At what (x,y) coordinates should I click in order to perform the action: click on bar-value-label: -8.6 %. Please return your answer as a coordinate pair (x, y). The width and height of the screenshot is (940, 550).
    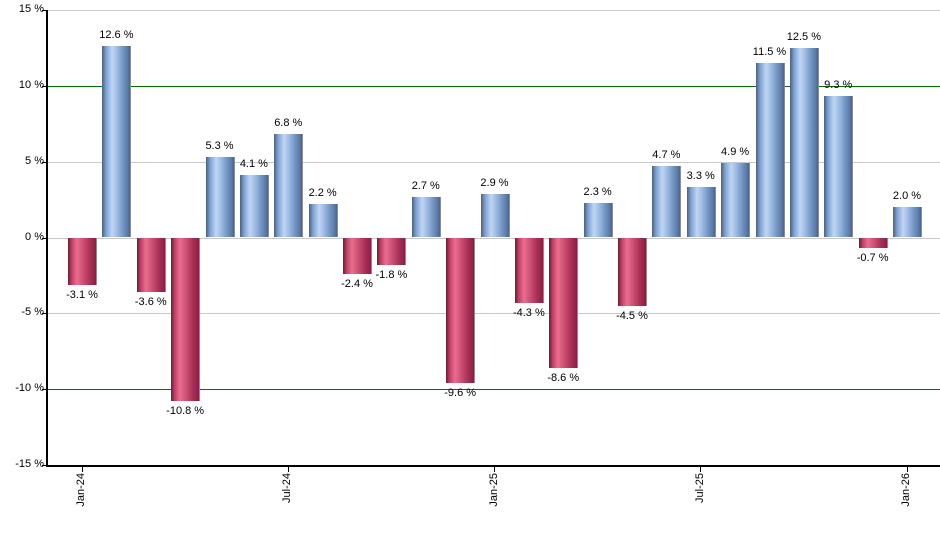
    Looking at the image, I should click on (563, 377).